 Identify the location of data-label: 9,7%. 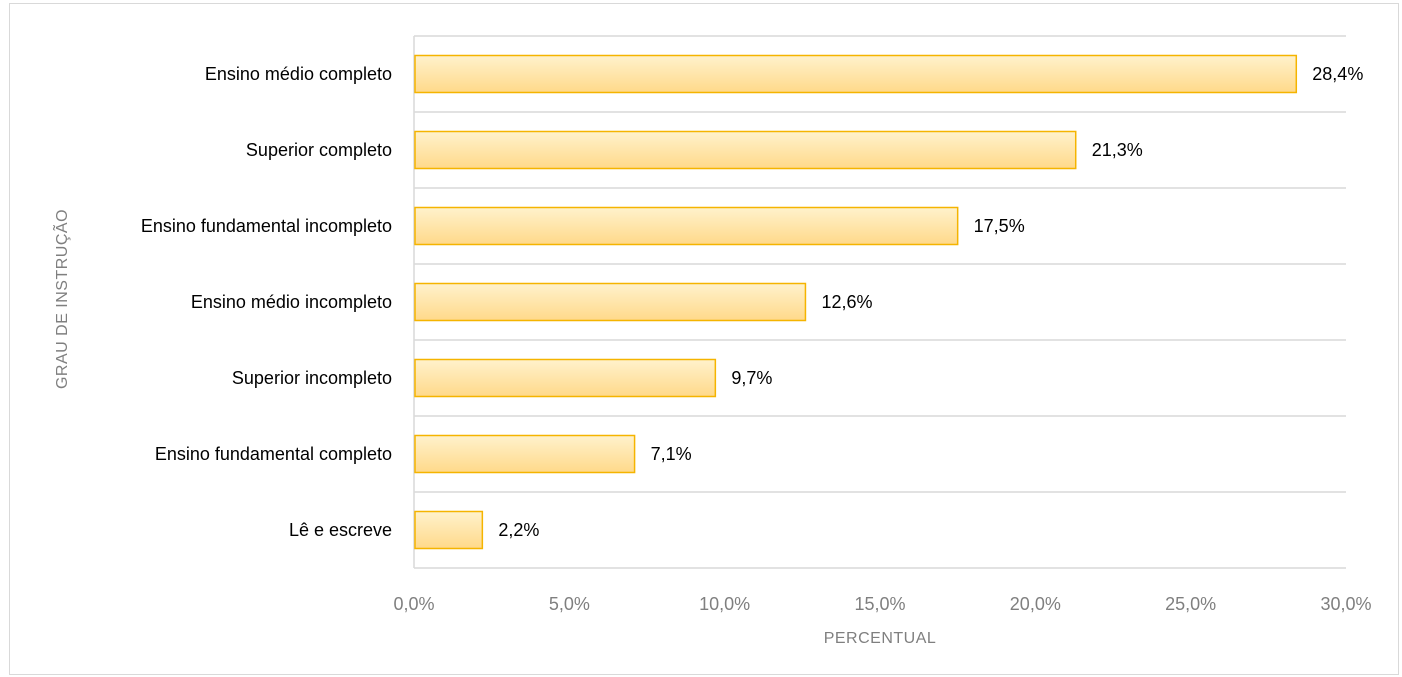
(751, 378).